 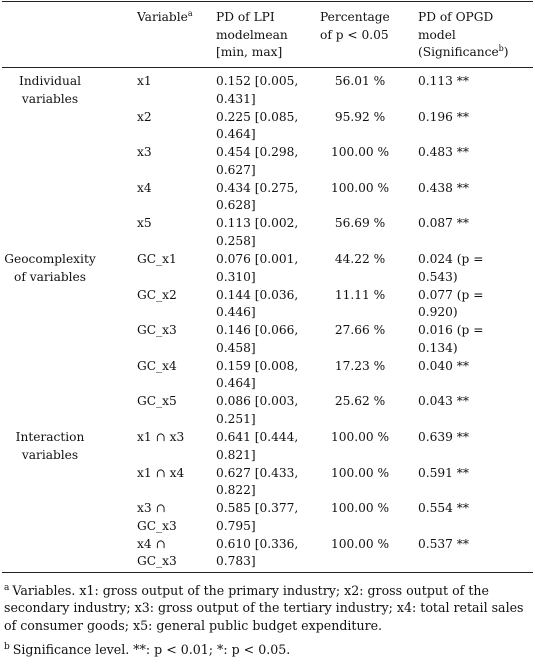 What do you see at coordinates (7, 588) in the screenshot?
I see `footnote-a-mark: a` at bounding box center [7, 588].